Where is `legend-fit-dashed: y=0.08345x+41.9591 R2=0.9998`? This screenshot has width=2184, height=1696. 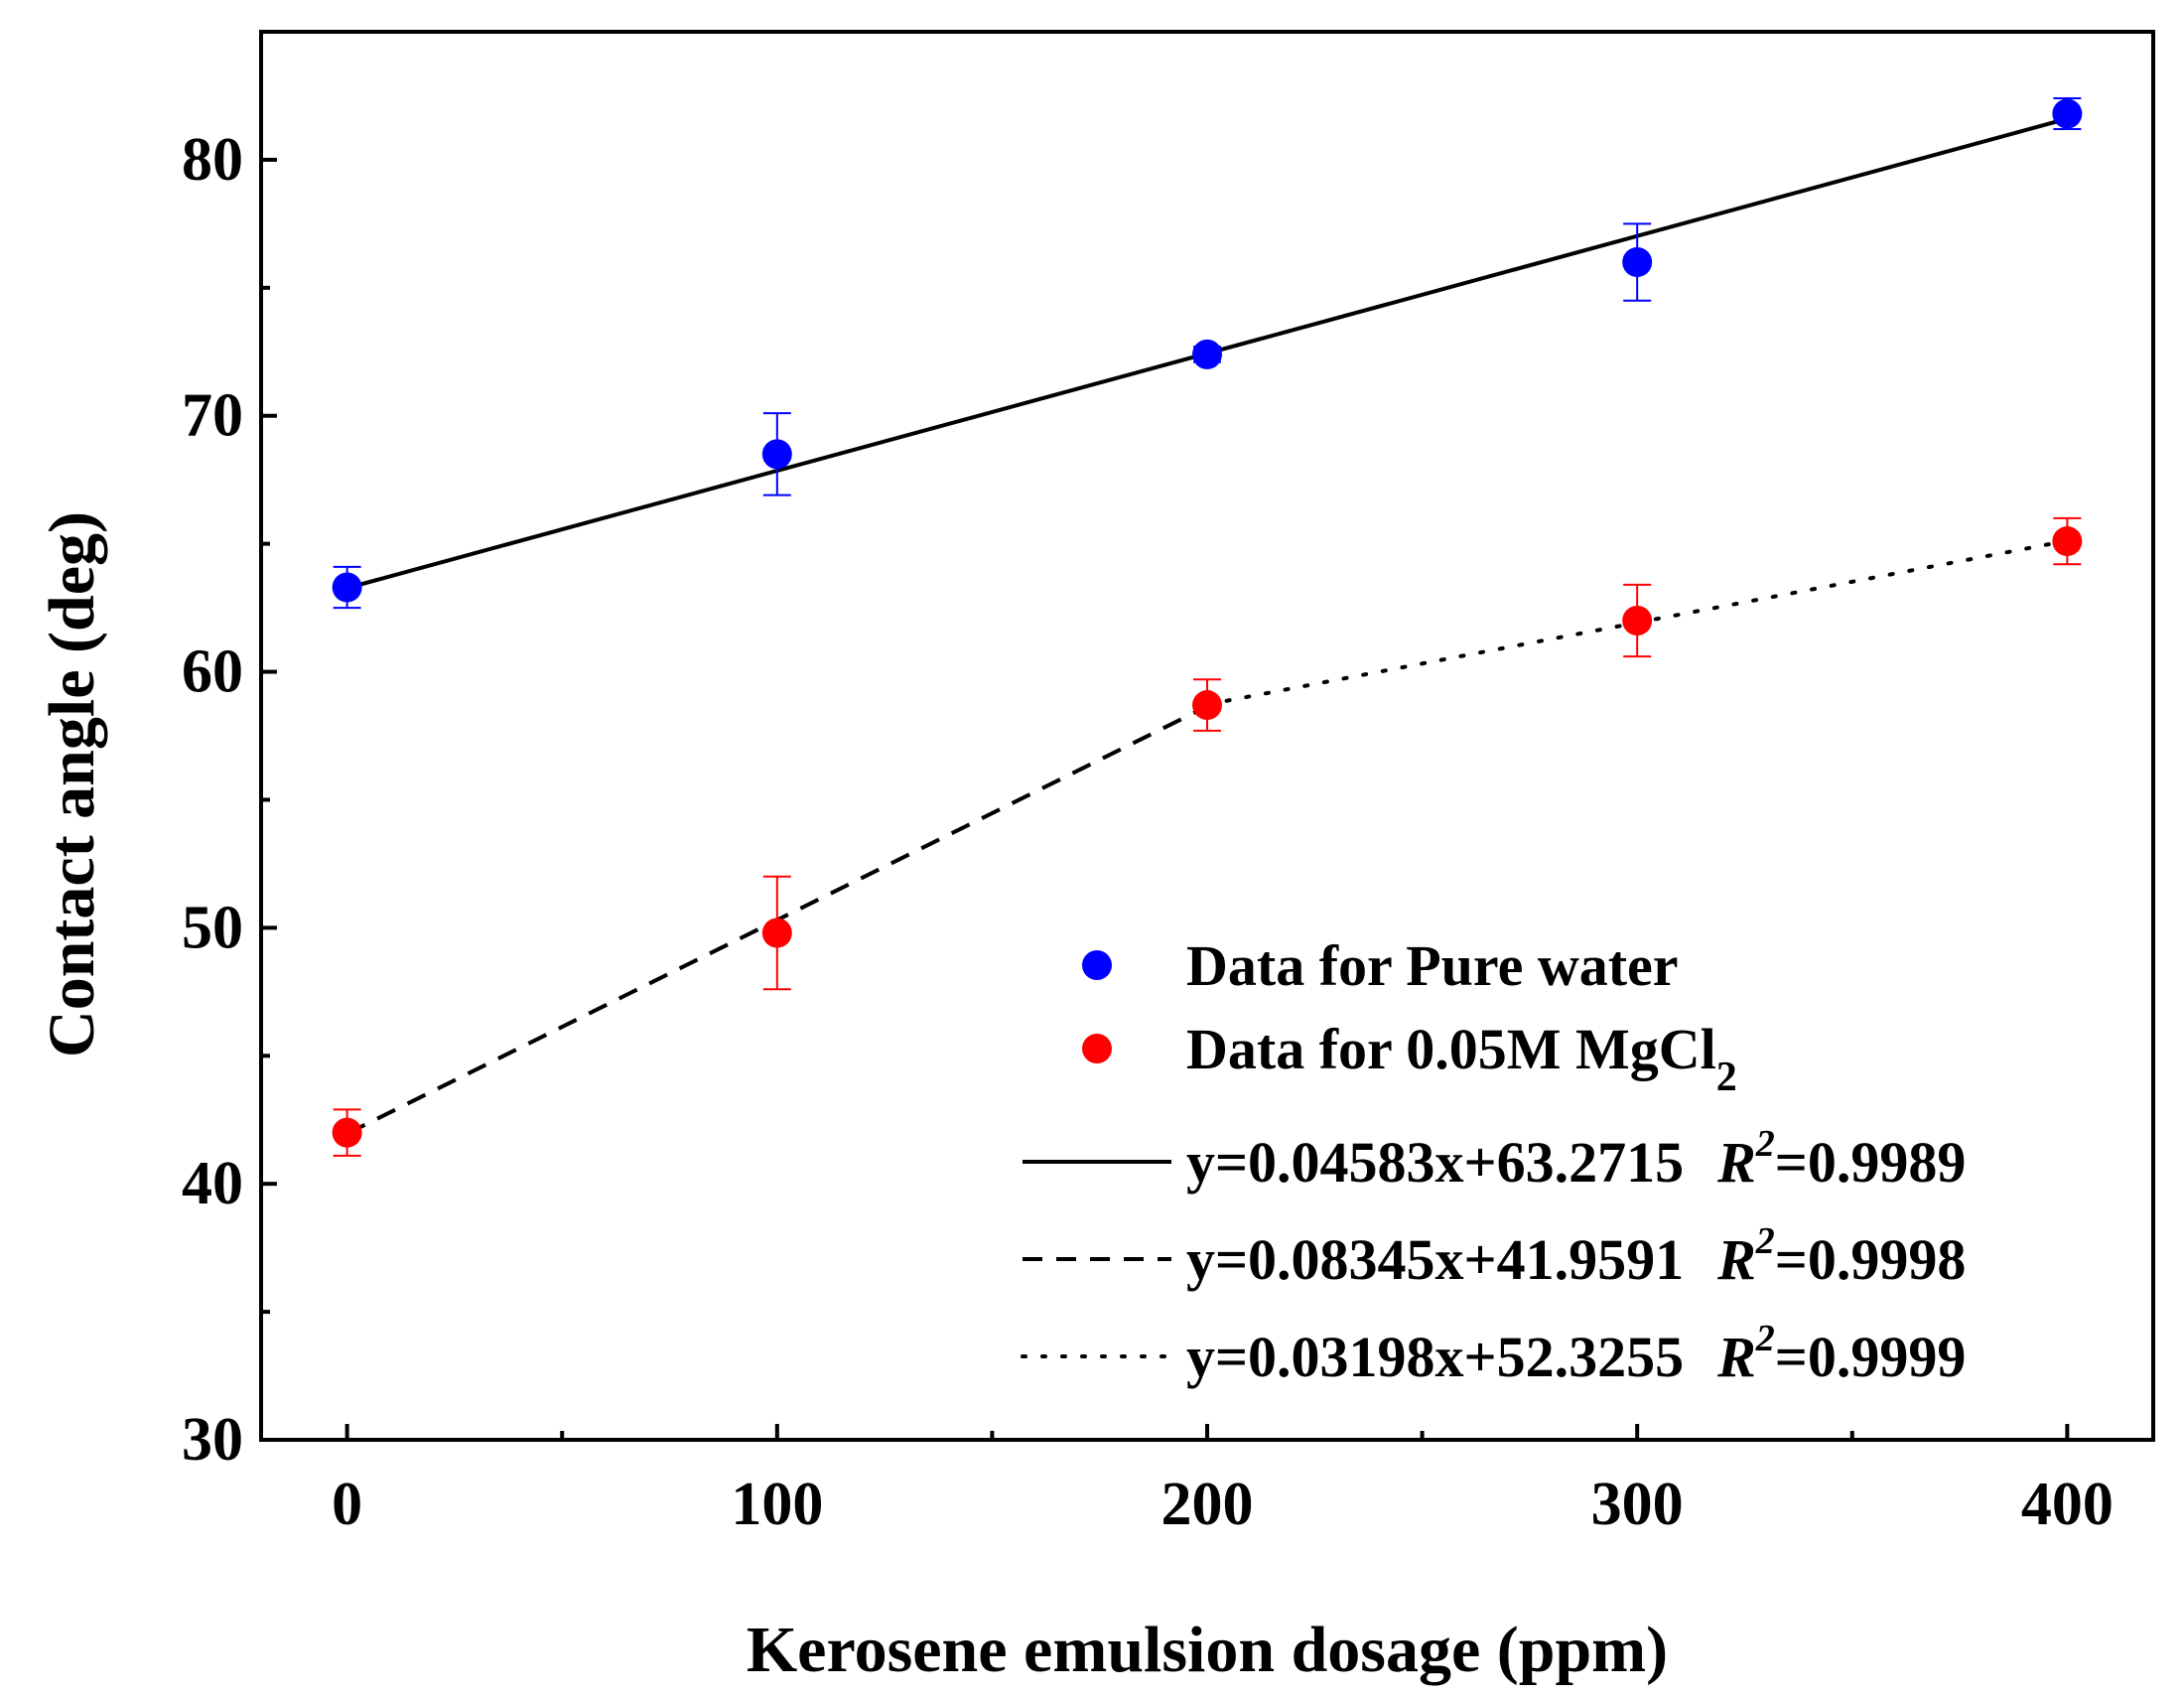 legend-fit-dashed: y=0.08345x+41.9591 R2=0.9998 is located at coordinates (1576, 1256).